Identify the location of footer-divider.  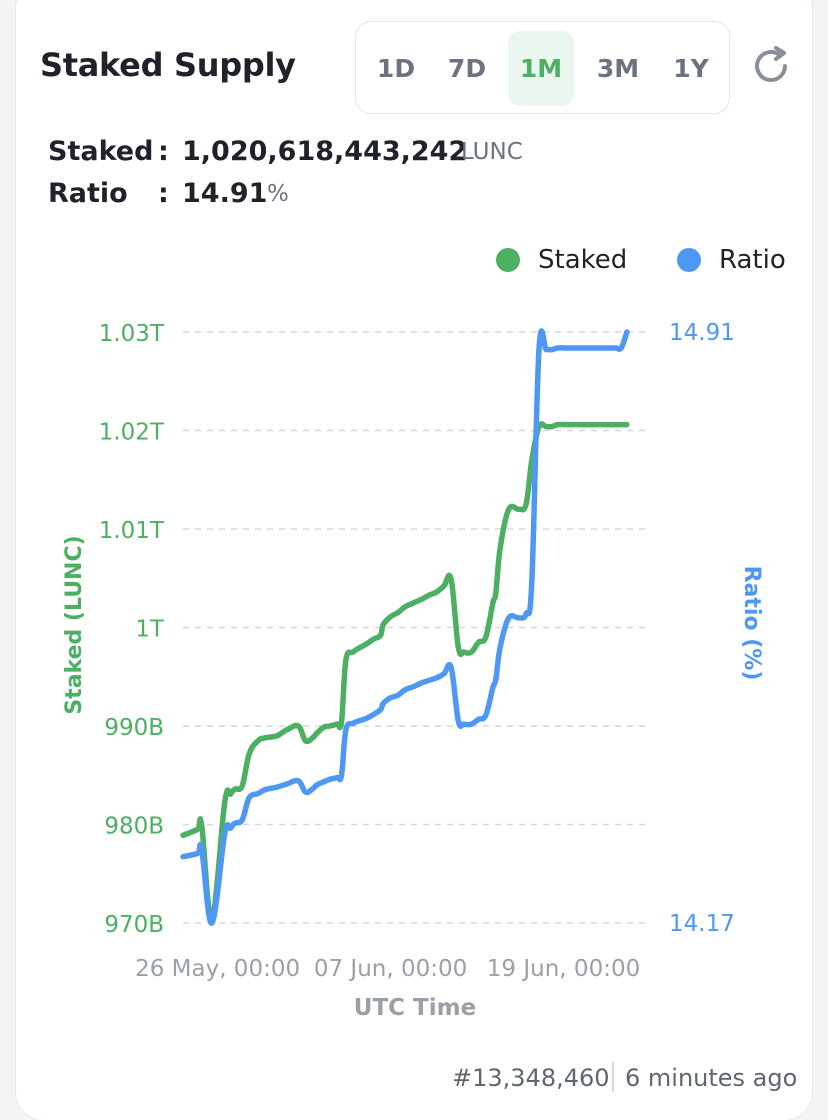
(613, 1077).